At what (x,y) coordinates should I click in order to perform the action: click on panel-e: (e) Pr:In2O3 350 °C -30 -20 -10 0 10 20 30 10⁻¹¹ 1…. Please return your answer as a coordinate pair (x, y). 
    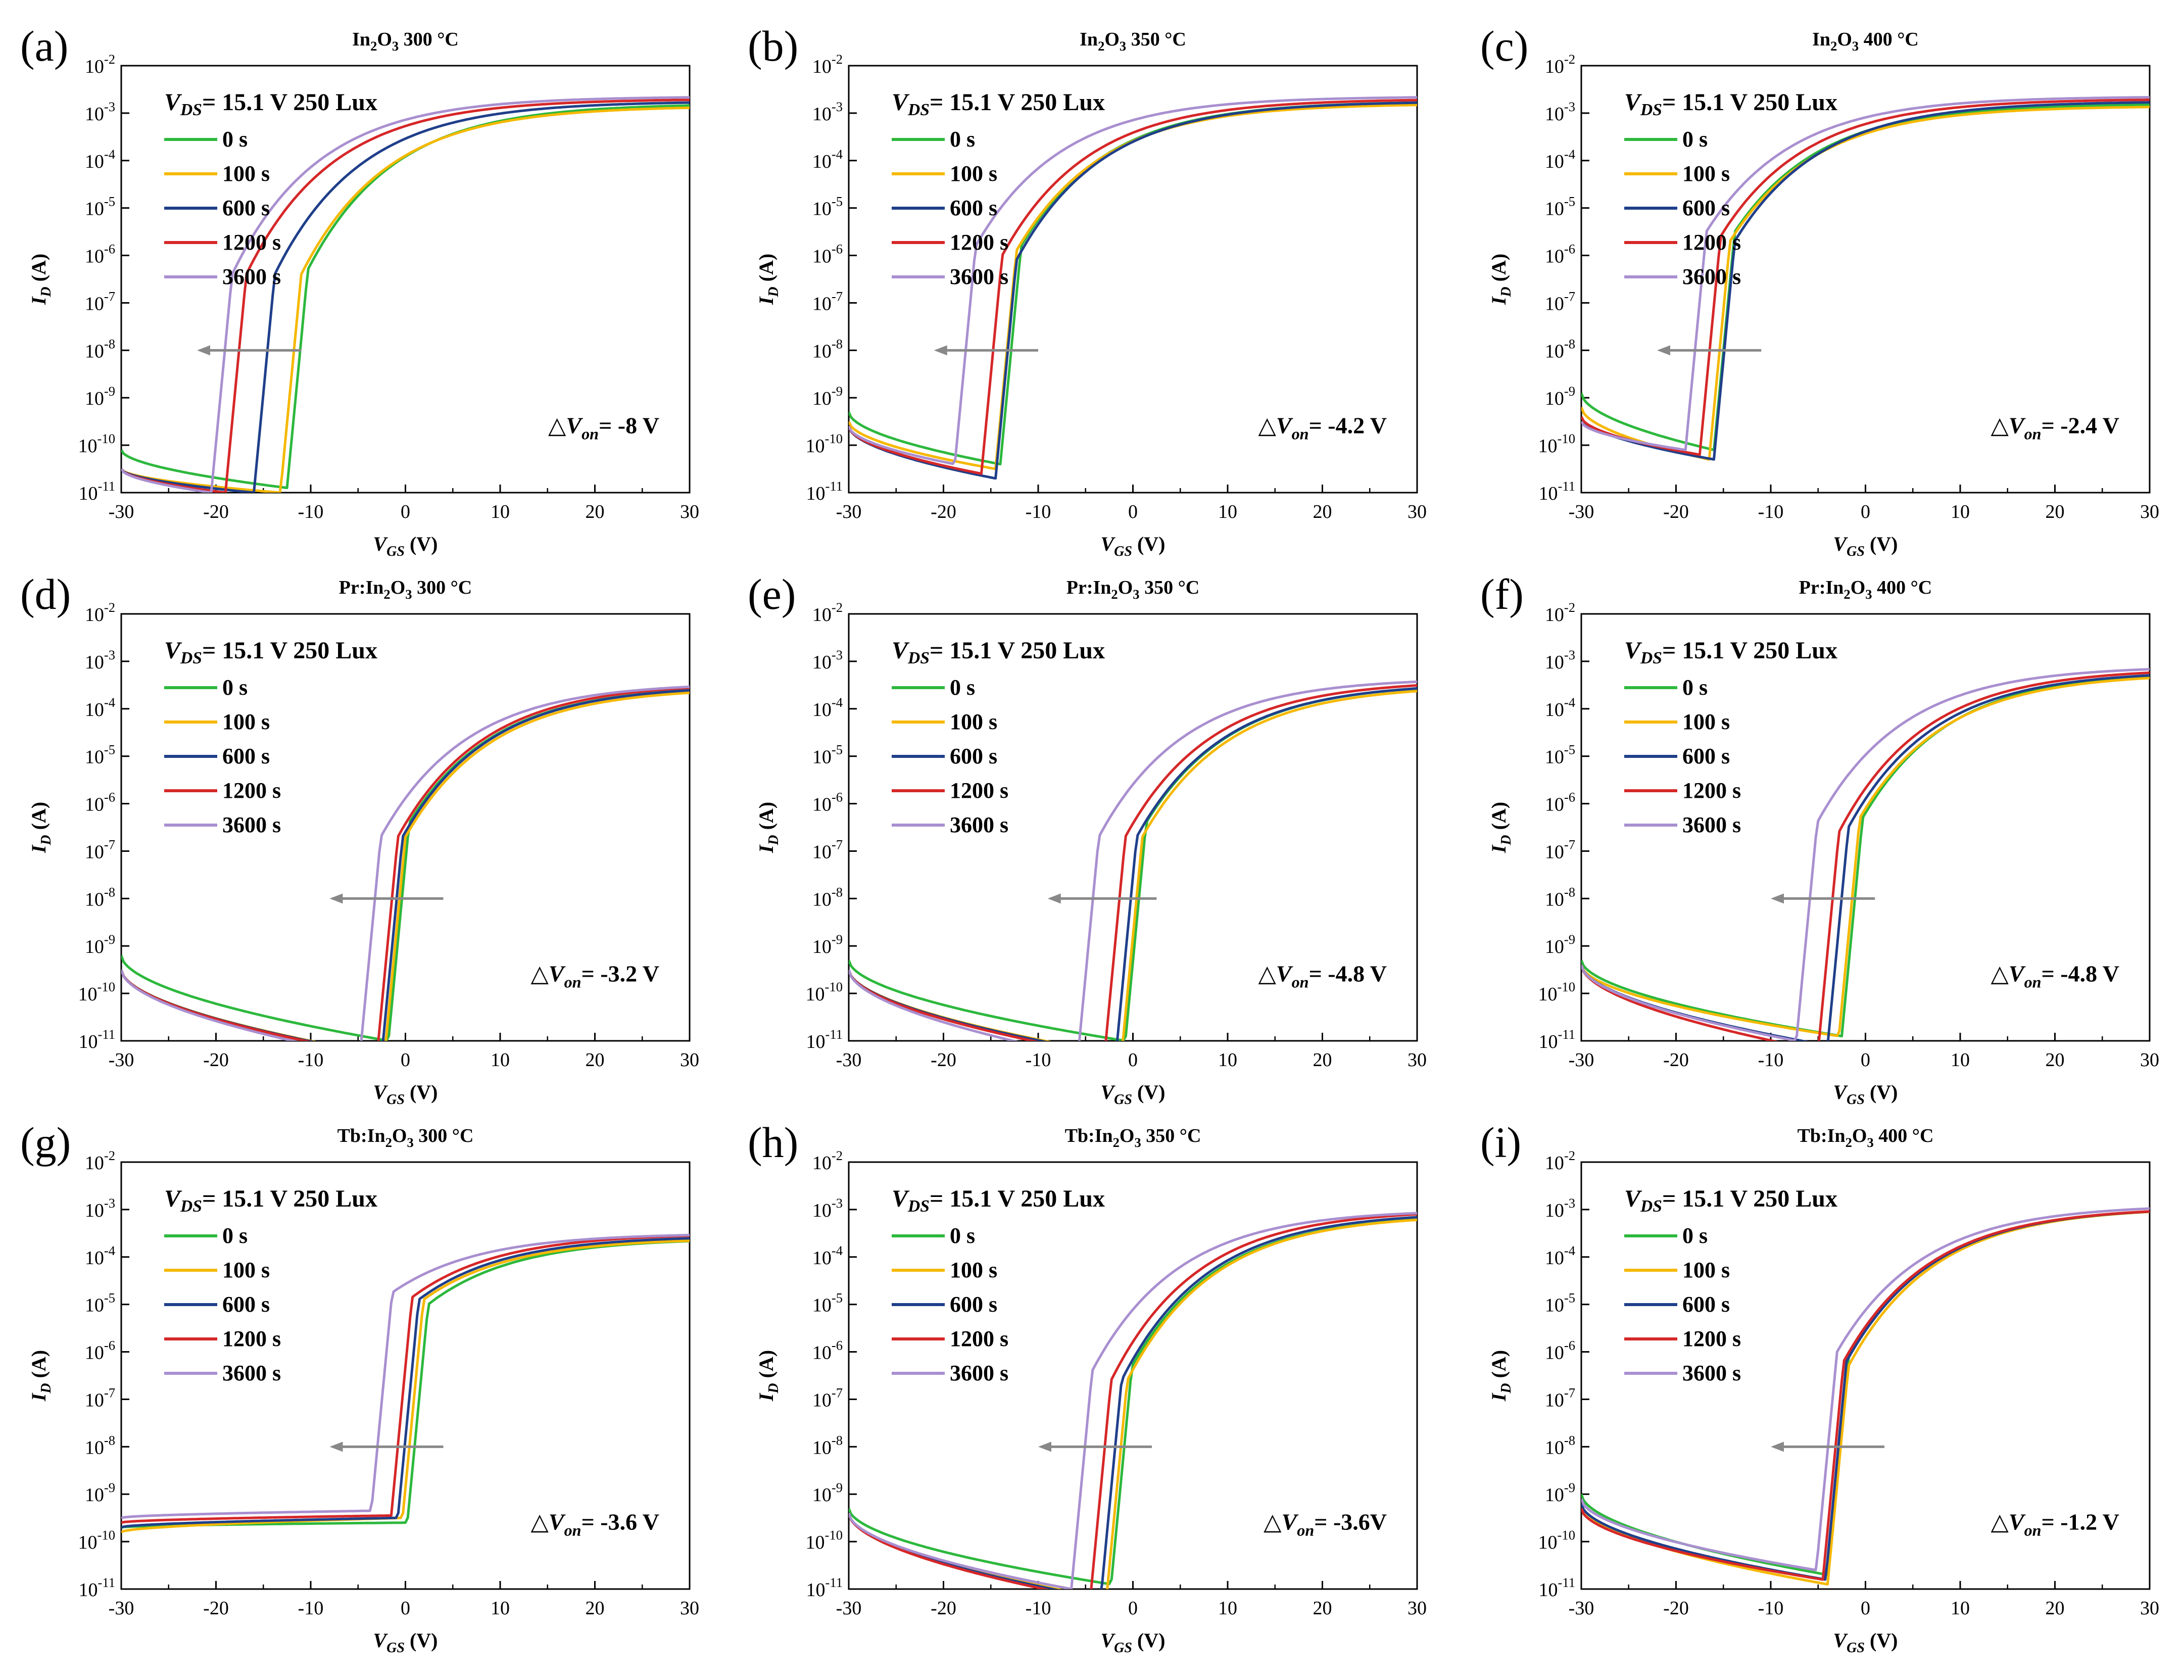
    Looking at the image, I should click on (1087, 839).